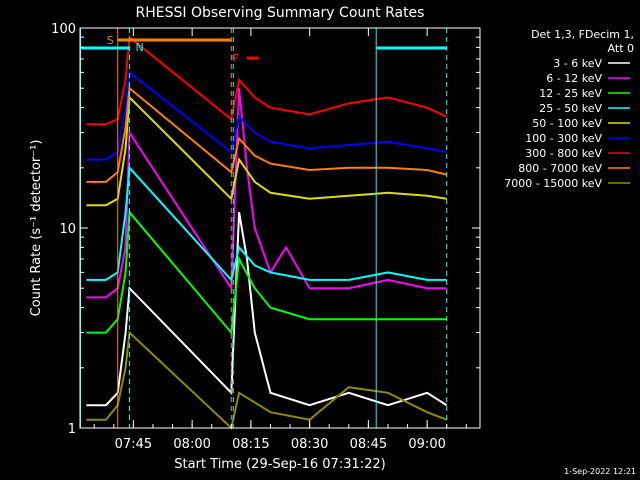 This screenshot has height=480, width=640. I want to click on legend-label-3: 12 - 25 keV, so click(570, 93).